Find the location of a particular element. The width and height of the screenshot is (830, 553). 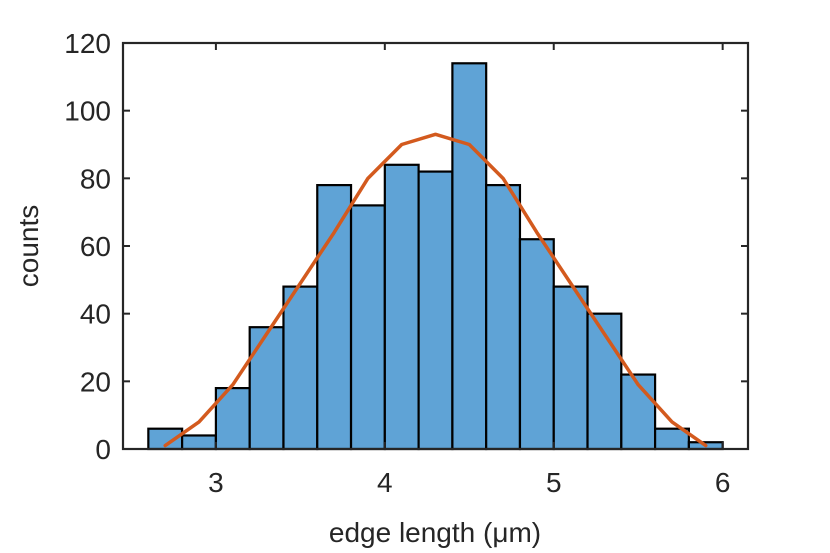

y-tick-label: 120 is located at coordinates (87, 43).